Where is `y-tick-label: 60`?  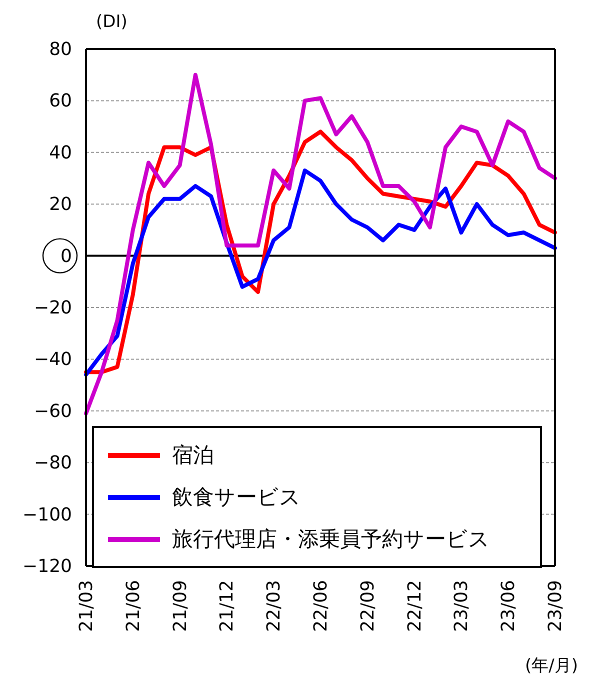
y-tick-label: 60 is located at coordinates (60, 101).